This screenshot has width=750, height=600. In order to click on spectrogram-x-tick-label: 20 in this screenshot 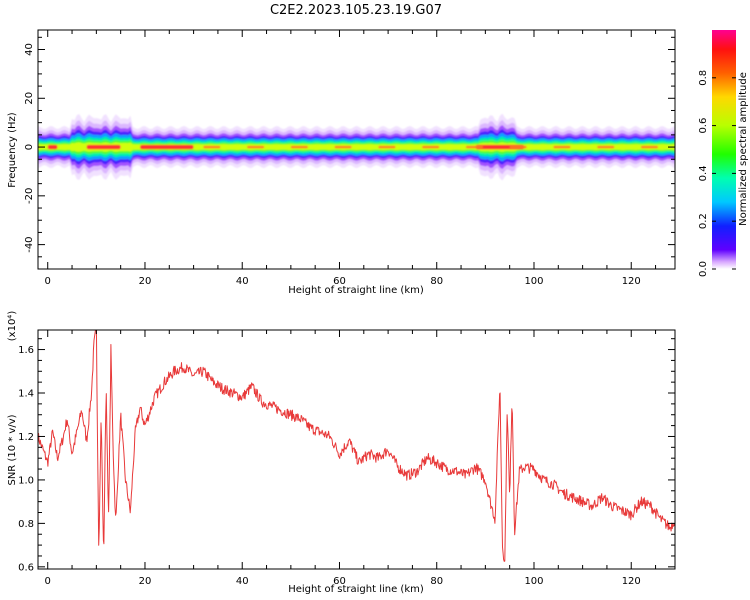, I will do `click(145, 281)`.